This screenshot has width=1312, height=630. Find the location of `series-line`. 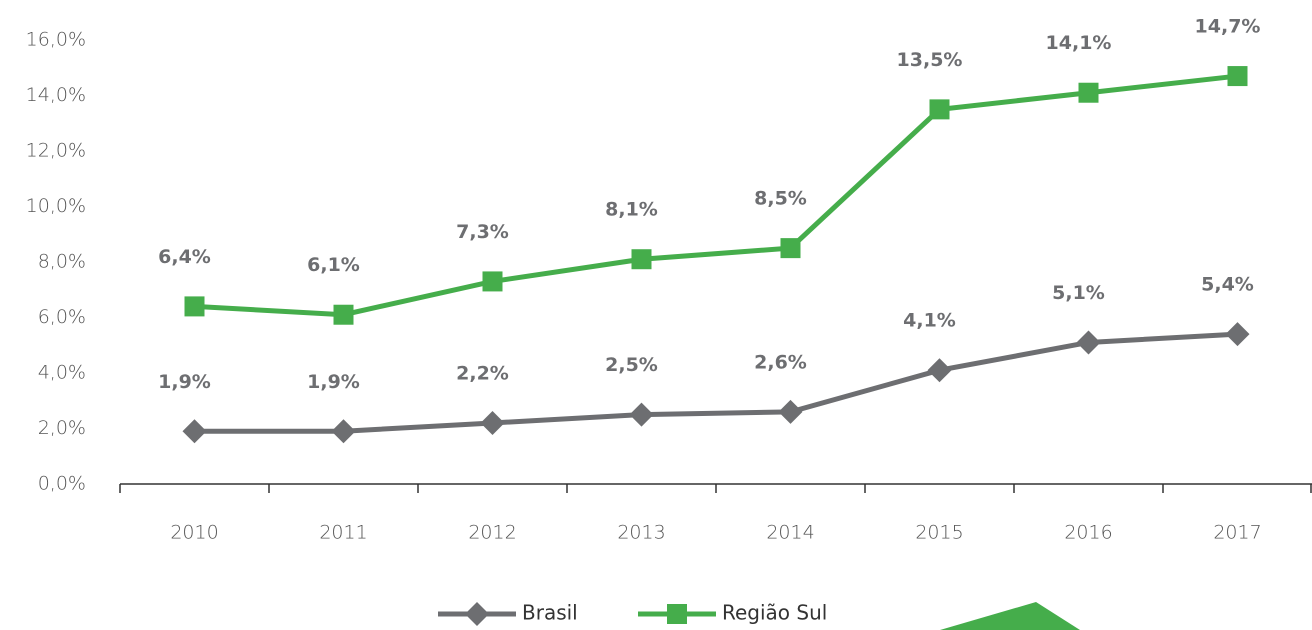

series-line is located at coordinates (716, 382).